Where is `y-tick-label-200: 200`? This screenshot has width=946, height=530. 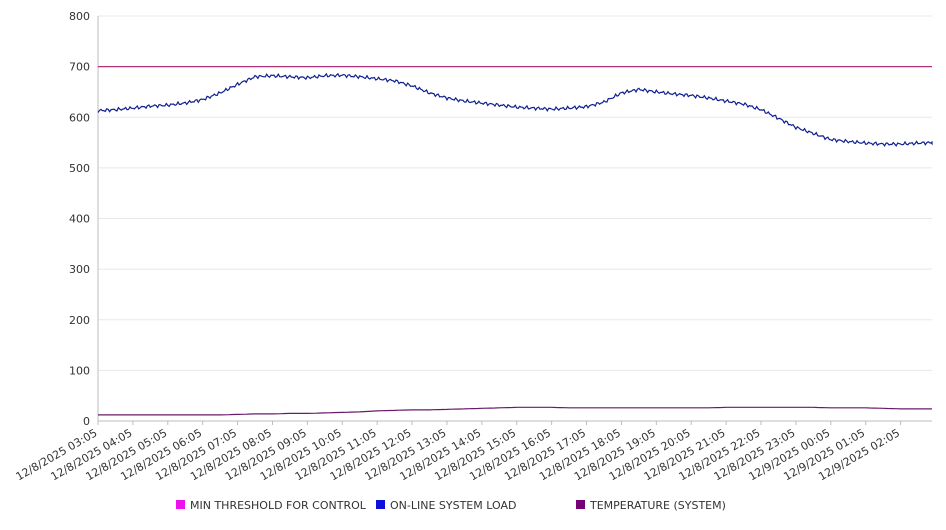 y-tick-label-200: 200 is located at coordinates (79, 320).